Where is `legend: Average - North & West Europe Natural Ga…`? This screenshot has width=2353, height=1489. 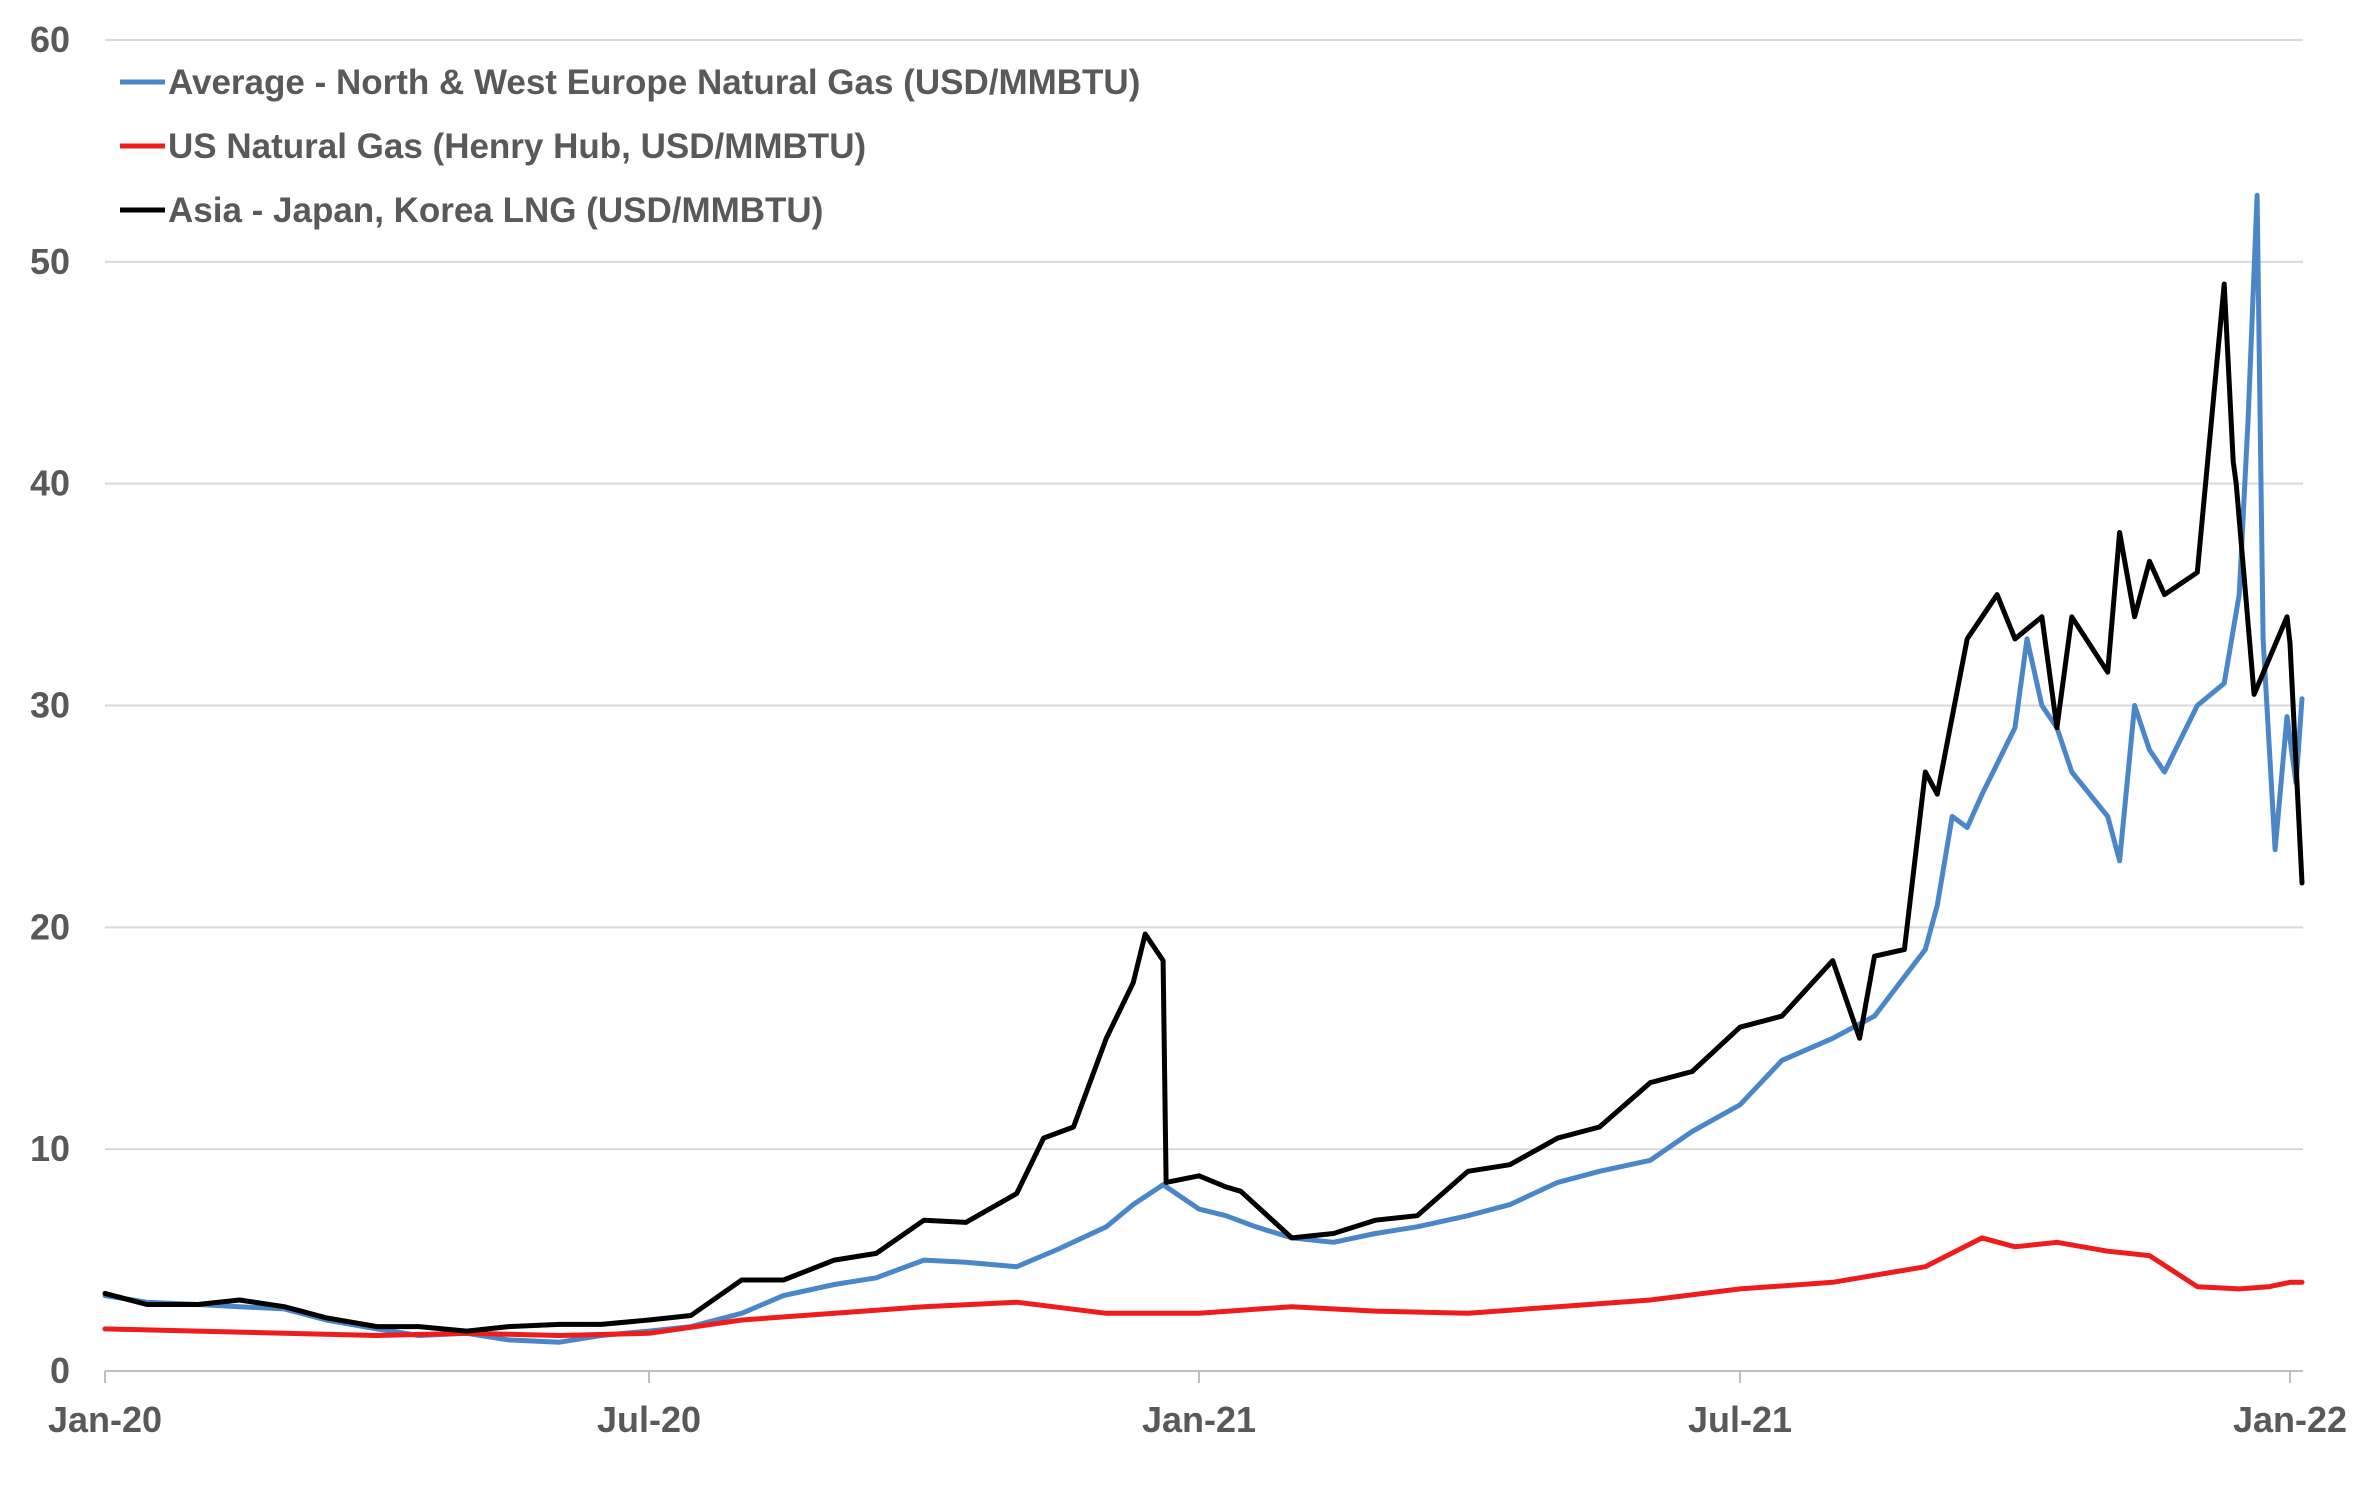
legend: Average - North & West Europe Natural Ga… is located at coordinates (630, 146).